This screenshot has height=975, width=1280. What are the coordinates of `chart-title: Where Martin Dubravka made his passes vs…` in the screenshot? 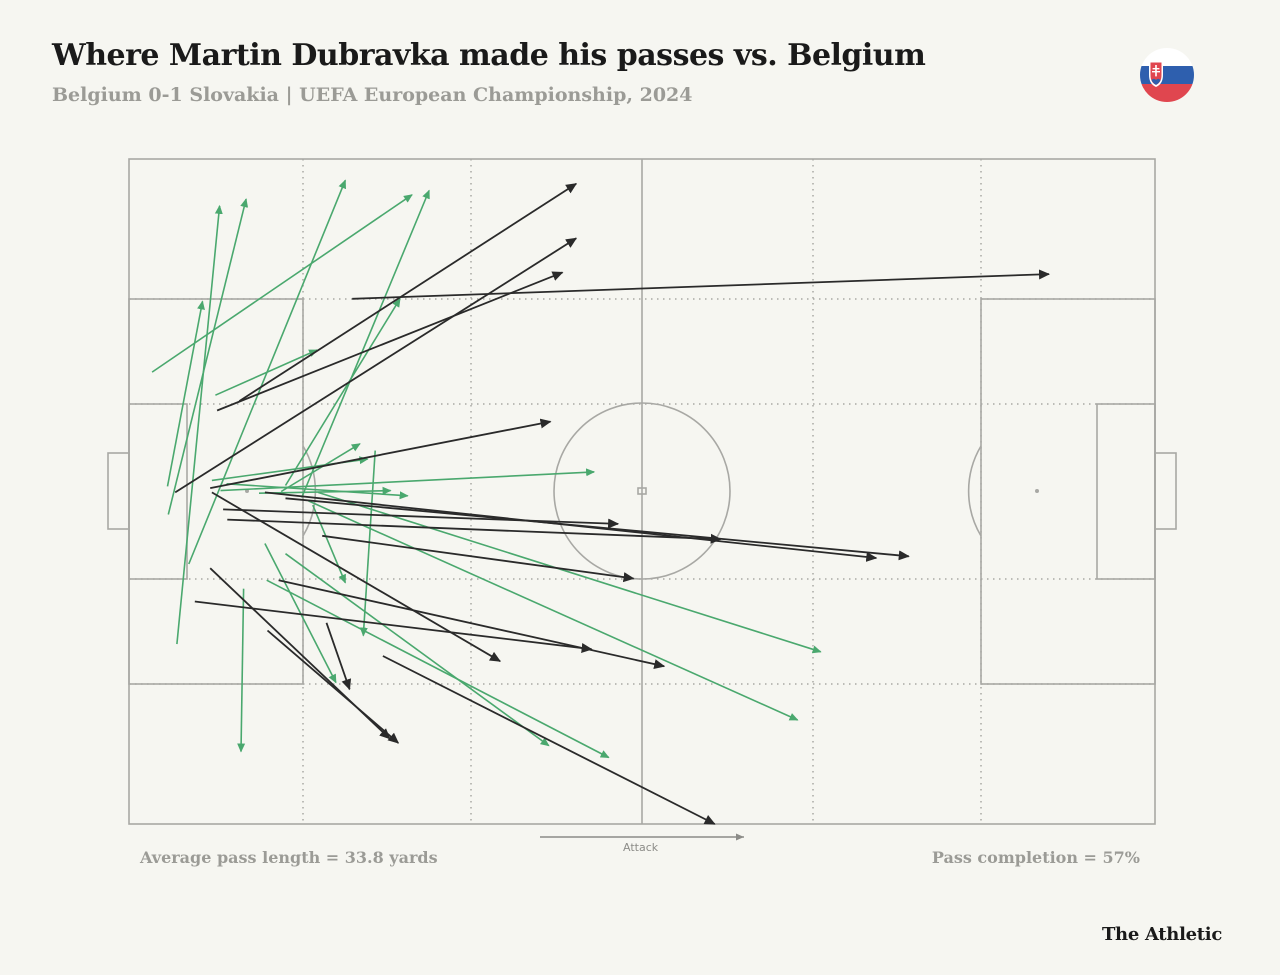 It's located at (489, 55).